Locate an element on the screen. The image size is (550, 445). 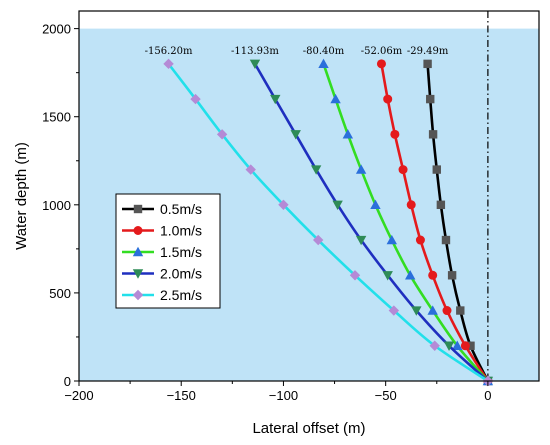
x-tick-label-1: −150 is located at coordinates (181, 395).